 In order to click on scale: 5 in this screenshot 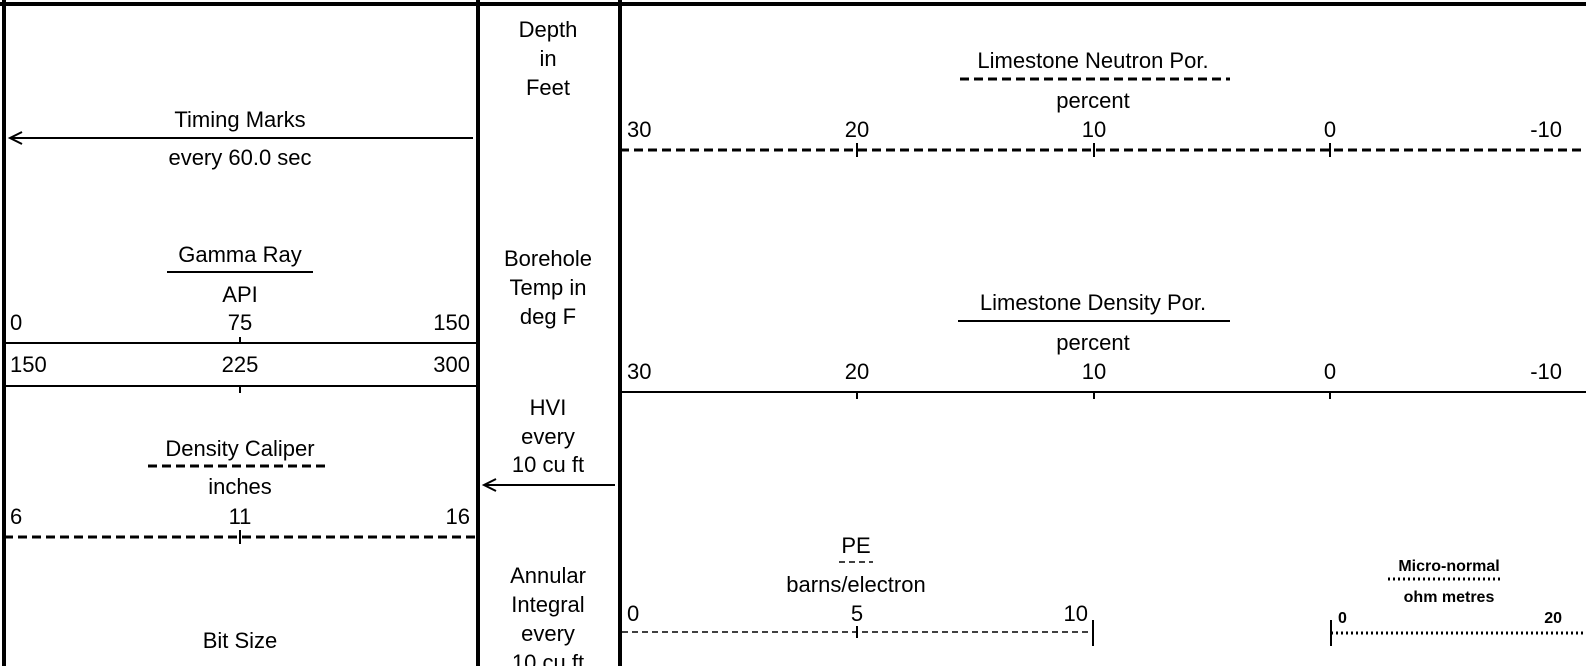, I will do `click(857, 613)`.